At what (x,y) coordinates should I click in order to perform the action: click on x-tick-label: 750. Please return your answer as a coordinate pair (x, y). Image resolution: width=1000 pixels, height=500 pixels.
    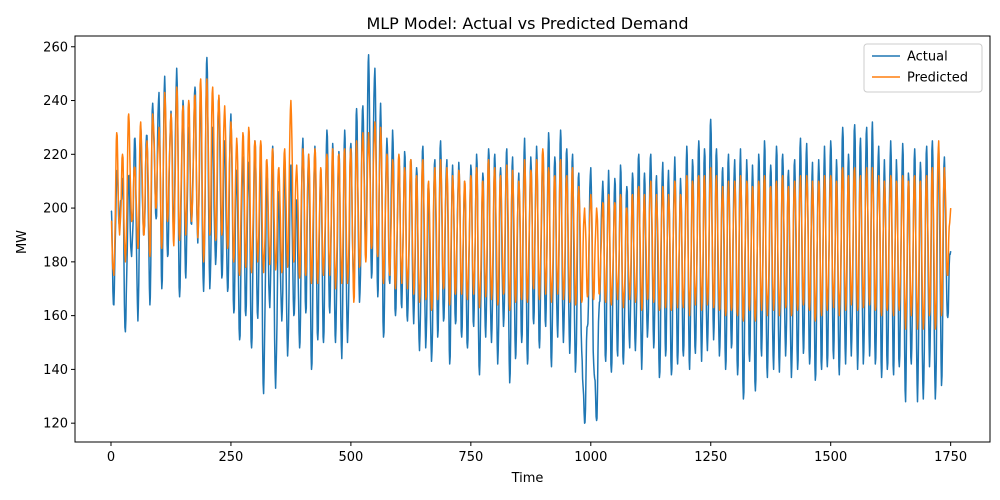
    Looking at the image, I should click on (470, 457).